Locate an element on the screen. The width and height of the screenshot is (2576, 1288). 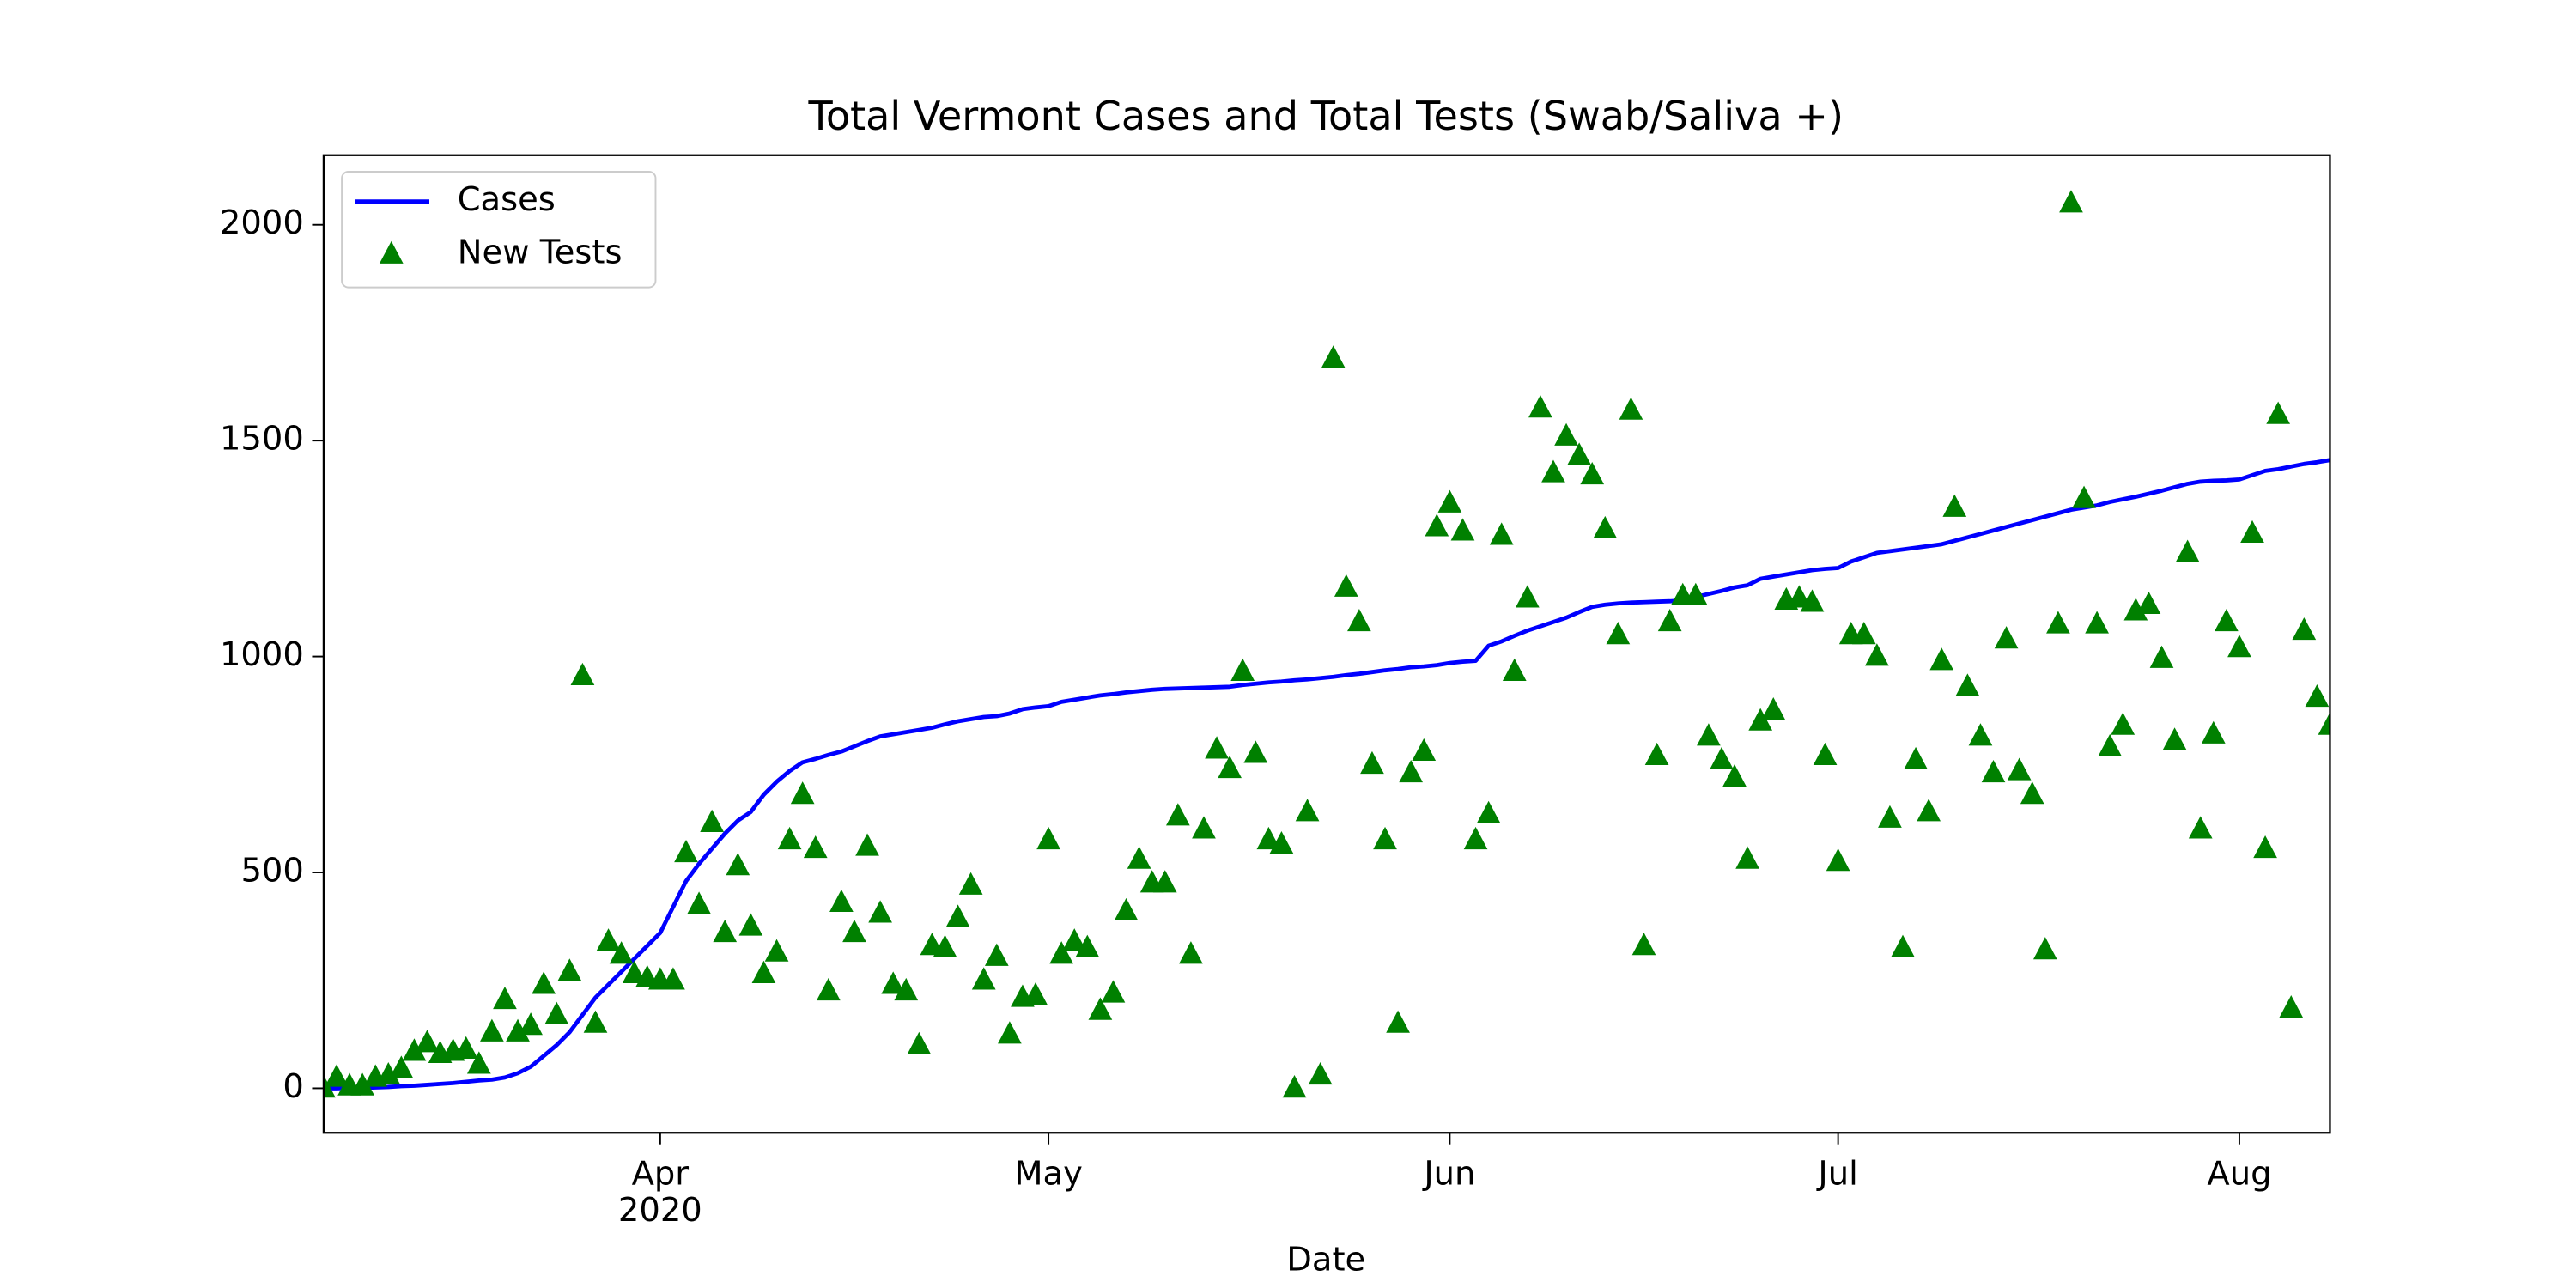
y-tick-label: 1500 is located at coordinates (262, 440).